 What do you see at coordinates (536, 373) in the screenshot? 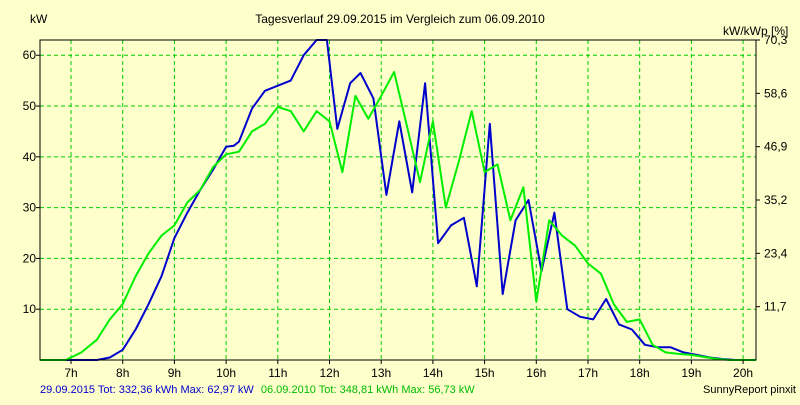
I see `x-tick-label: 16h` at bounding box center [536, 373].